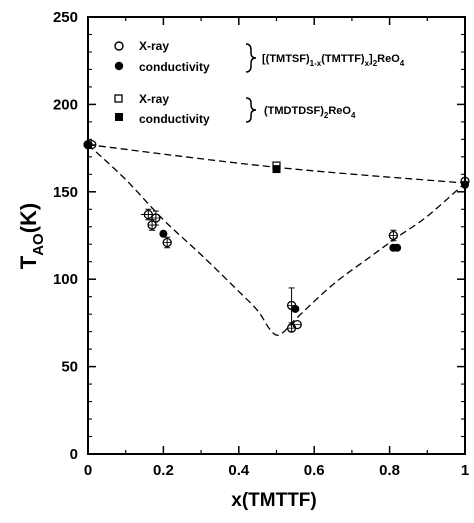  I want to click on y-axis-label-main: T, so click(28, 262).